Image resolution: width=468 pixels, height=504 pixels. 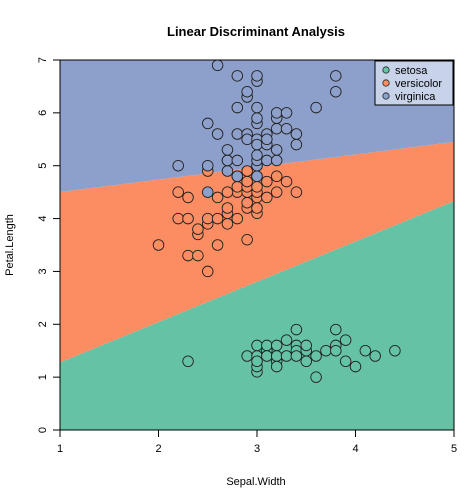 What do you see at coordinates (43, 324) in the screenshot?
I see `y-tick-label: 2` at bounding box center [43, 324].